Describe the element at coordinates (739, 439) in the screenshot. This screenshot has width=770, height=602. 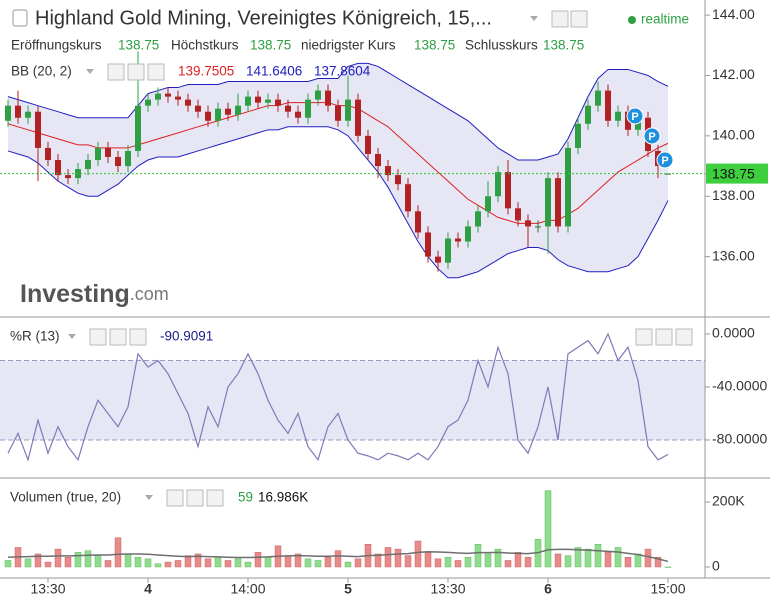
I see `y-tick-label: -80.0000` at that location.